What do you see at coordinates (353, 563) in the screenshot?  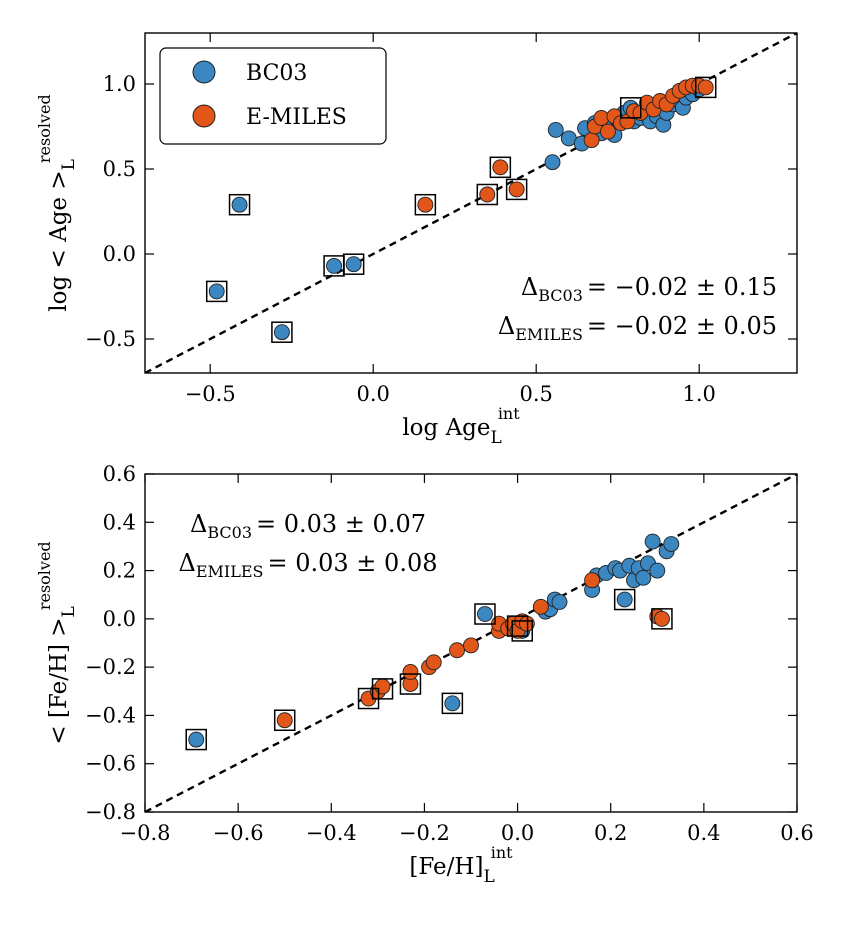 I see `feh-stat-value: = 0.03 ± 0.08` at bounding box center [353, 563].